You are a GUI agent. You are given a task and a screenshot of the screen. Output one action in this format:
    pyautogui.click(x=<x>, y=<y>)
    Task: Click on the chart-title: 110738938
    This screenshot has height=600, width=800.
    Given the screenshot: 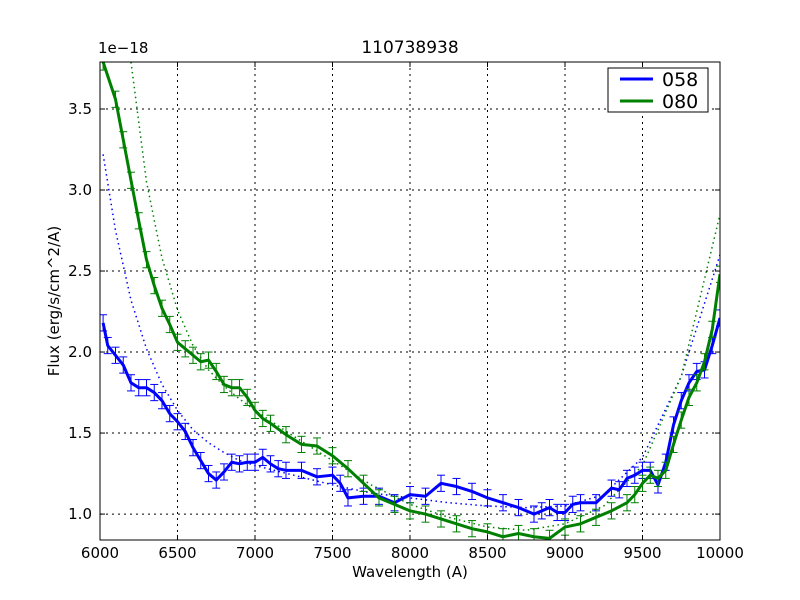 What is the action you would take?
    pyautogui.click(x=409, y=48)
    